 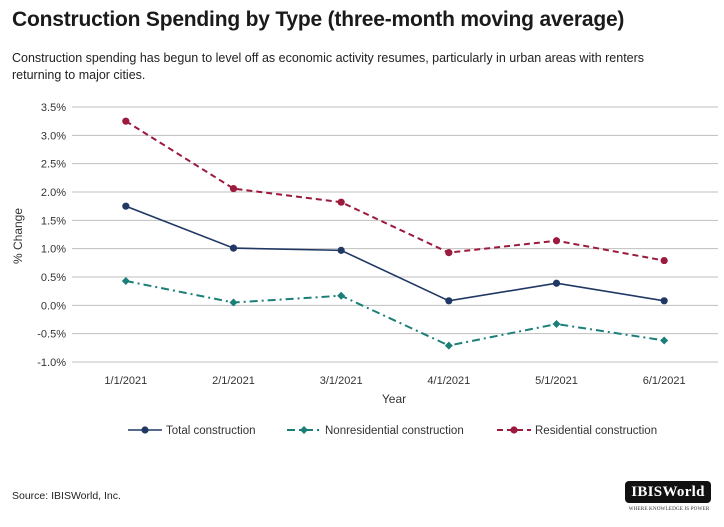 What do you see at coordinates (53, 193) in the screenshot?
I see `y-tick-label: 2.0%` at bounding box center [53, 193].